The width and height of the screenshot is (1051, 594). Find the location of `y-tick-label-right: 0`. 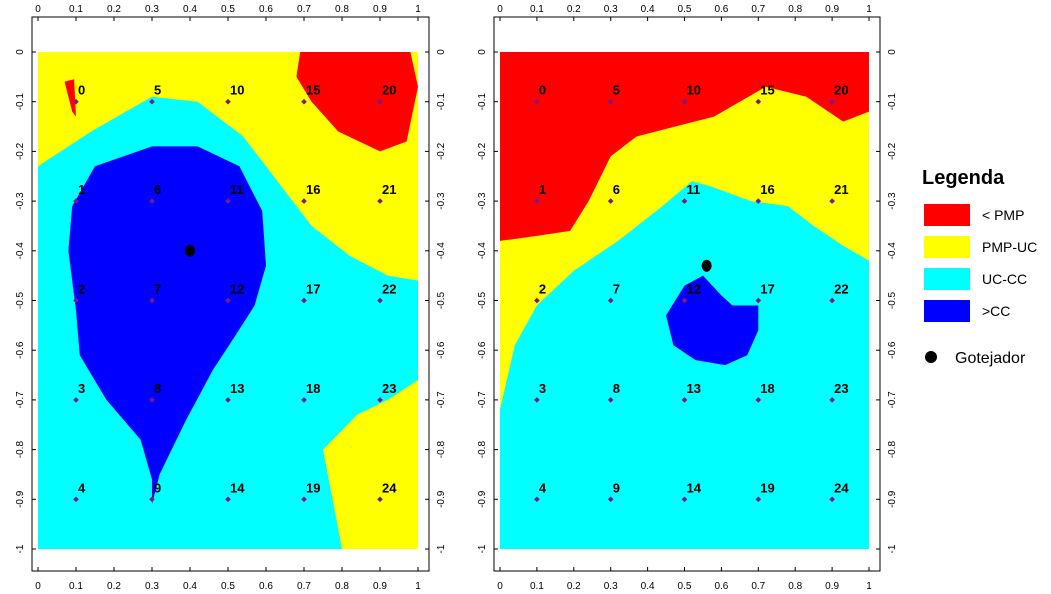

y-tick-label-right: 0 is located at coordinates (892, 52).